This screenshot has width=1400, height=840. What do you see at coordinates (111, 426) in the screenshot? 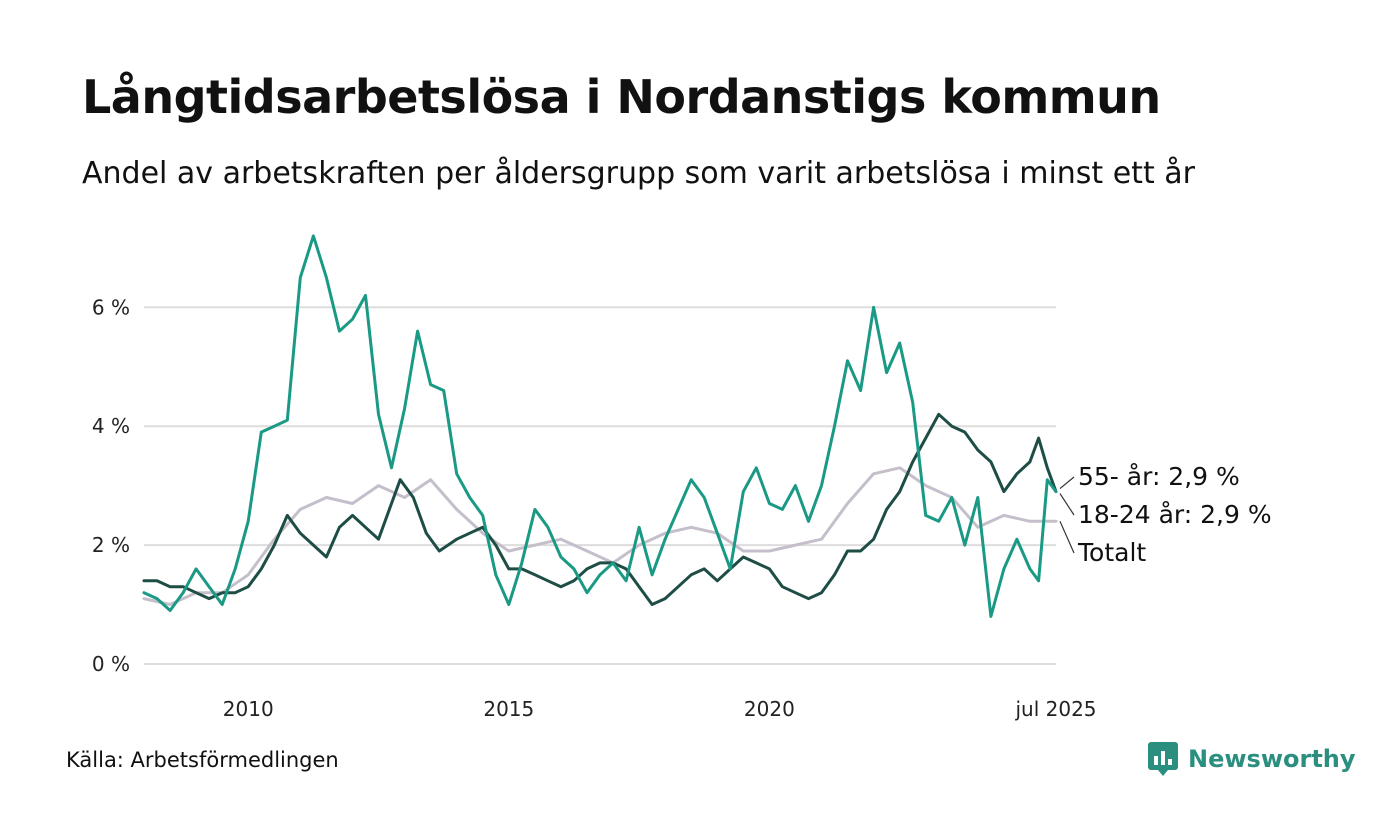
I see `y-tick-label: 4 %` at bounding box center [111, 426].